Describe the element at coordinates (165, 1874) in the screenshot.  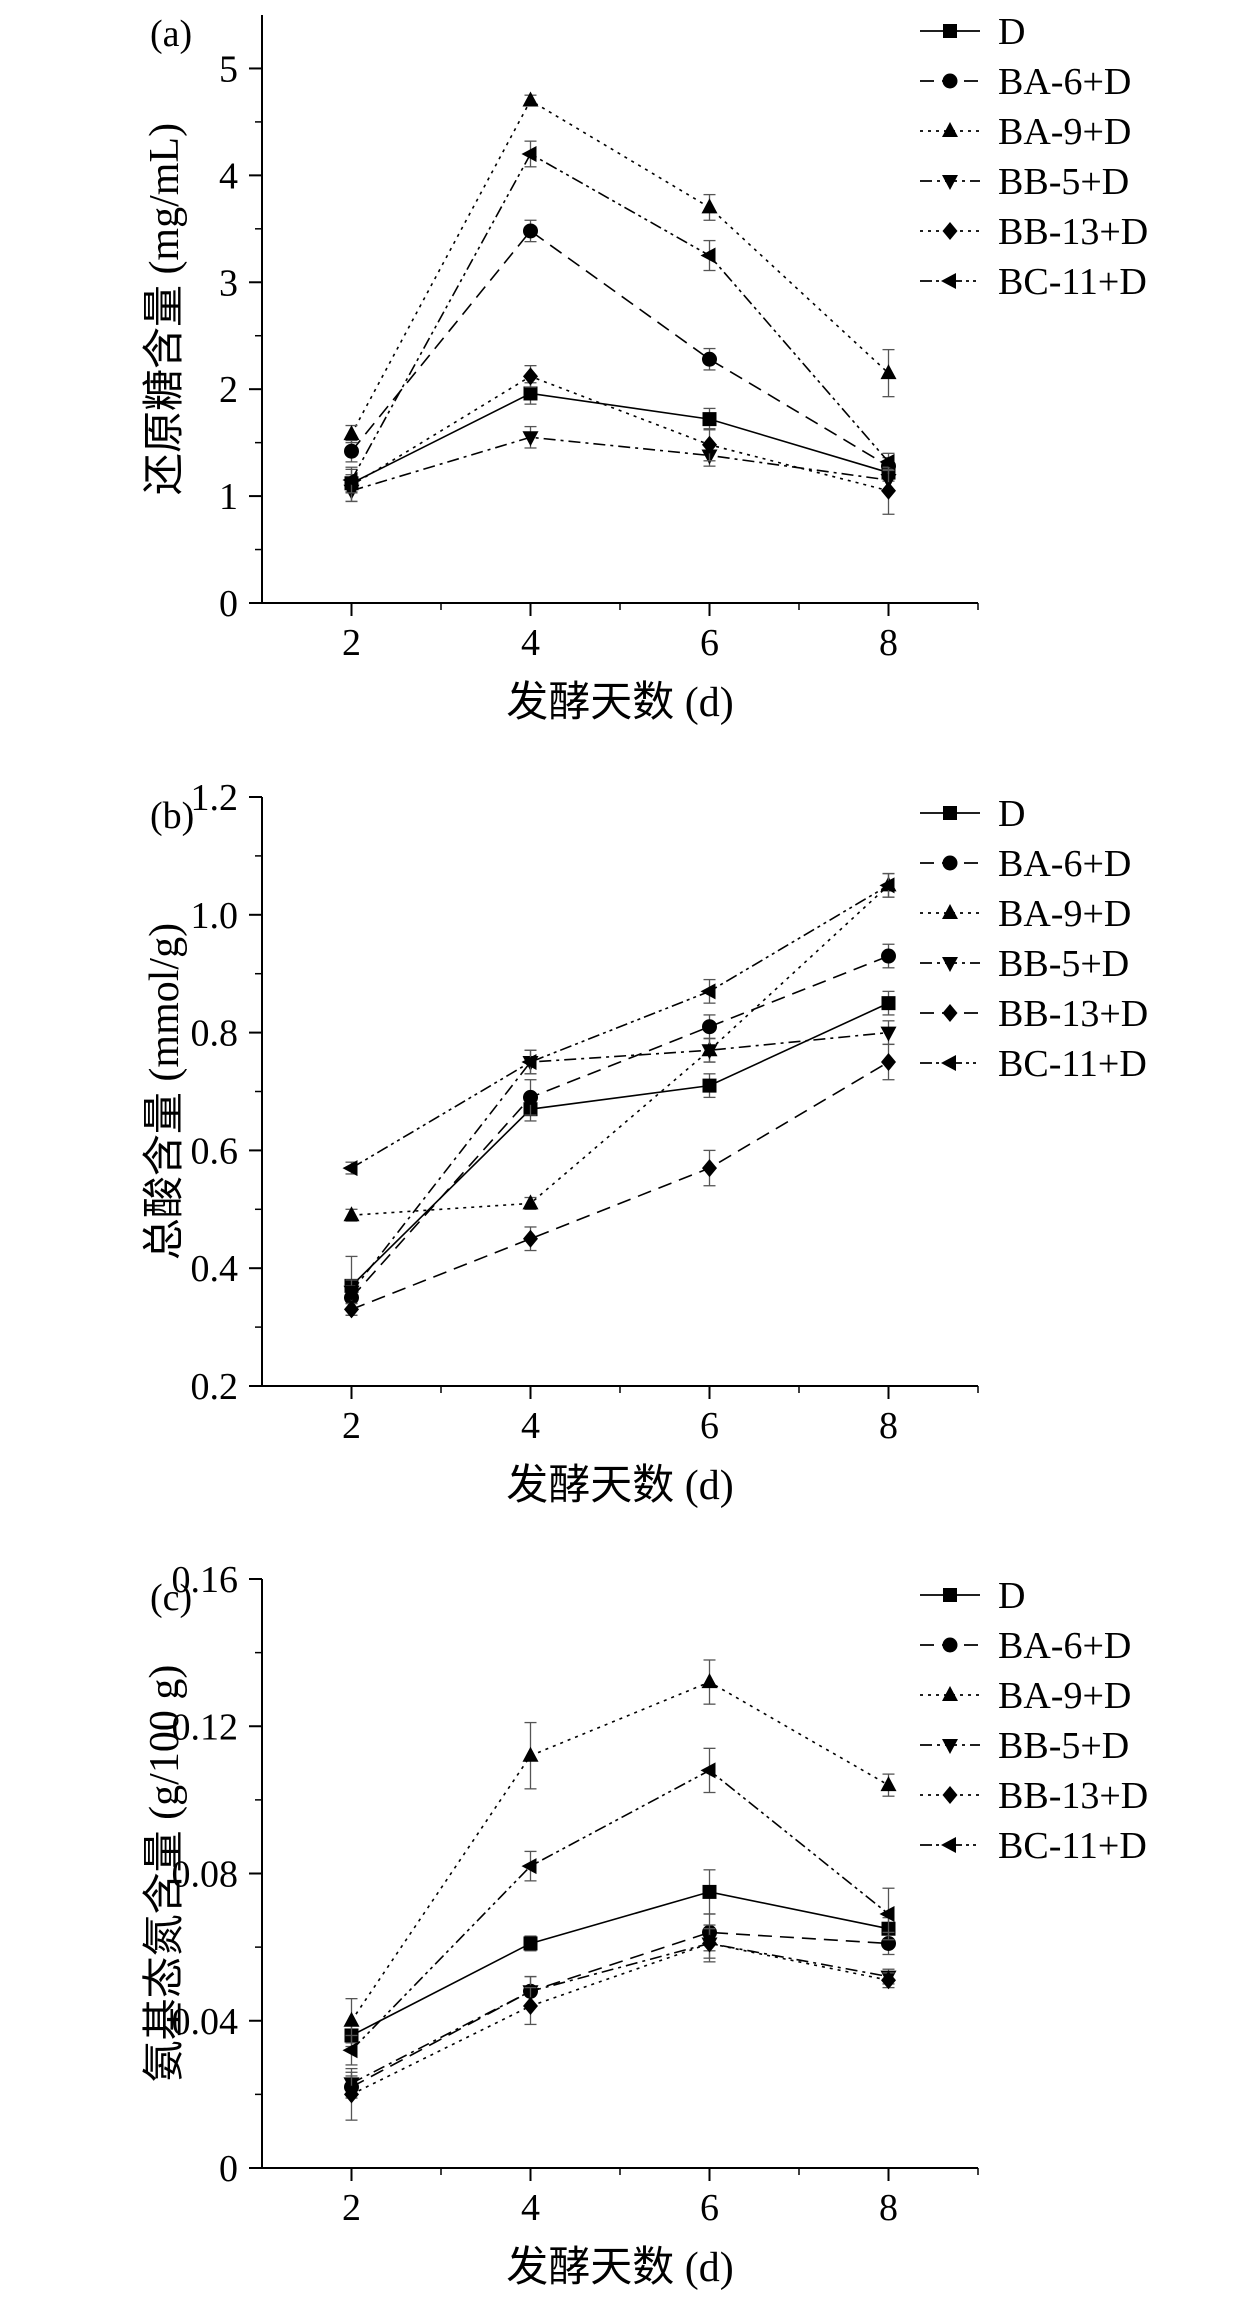
I see `y-axis-title: 氨基态氮含量 (g/100 g)` at that location.